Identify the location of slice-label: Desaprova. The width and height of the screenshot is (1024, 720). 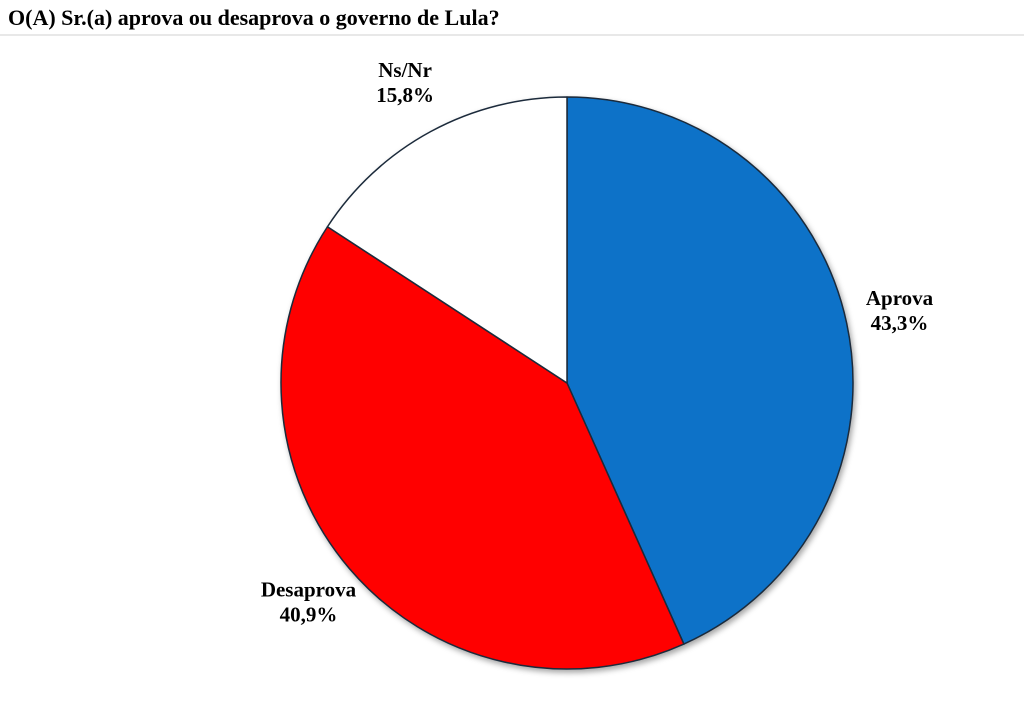
(309, 590).